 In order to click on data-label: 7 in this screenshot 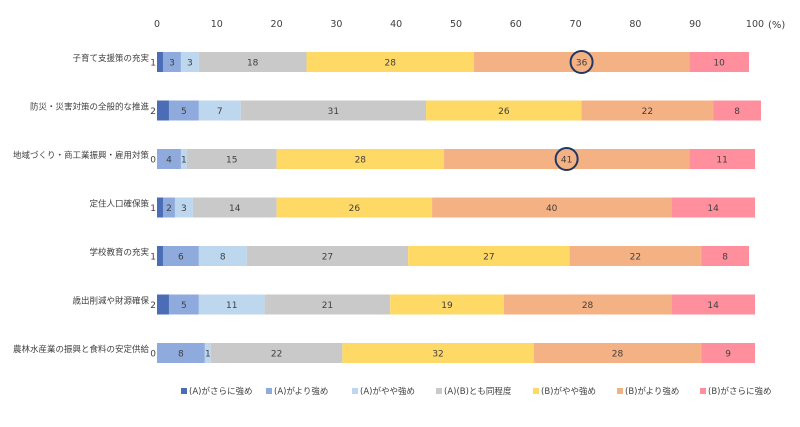, I will do `click(220, 112)`.